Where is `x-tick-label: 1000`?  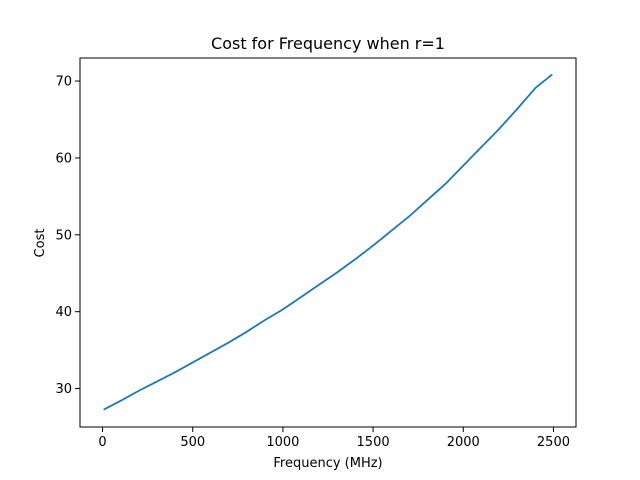
x-tick-label: 1000 is located at coordinates (282, 442).